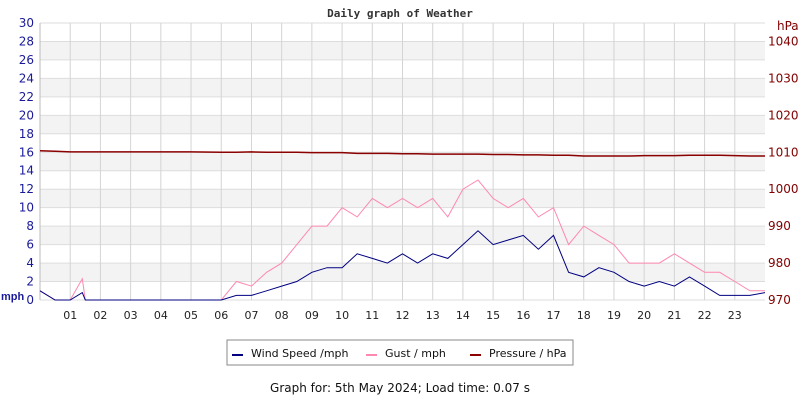 This screenshot has height=400, width=800. Describe the element at coordinates (783, 115) in the screenshot. I see `y-tick-right: 1020` at that location.